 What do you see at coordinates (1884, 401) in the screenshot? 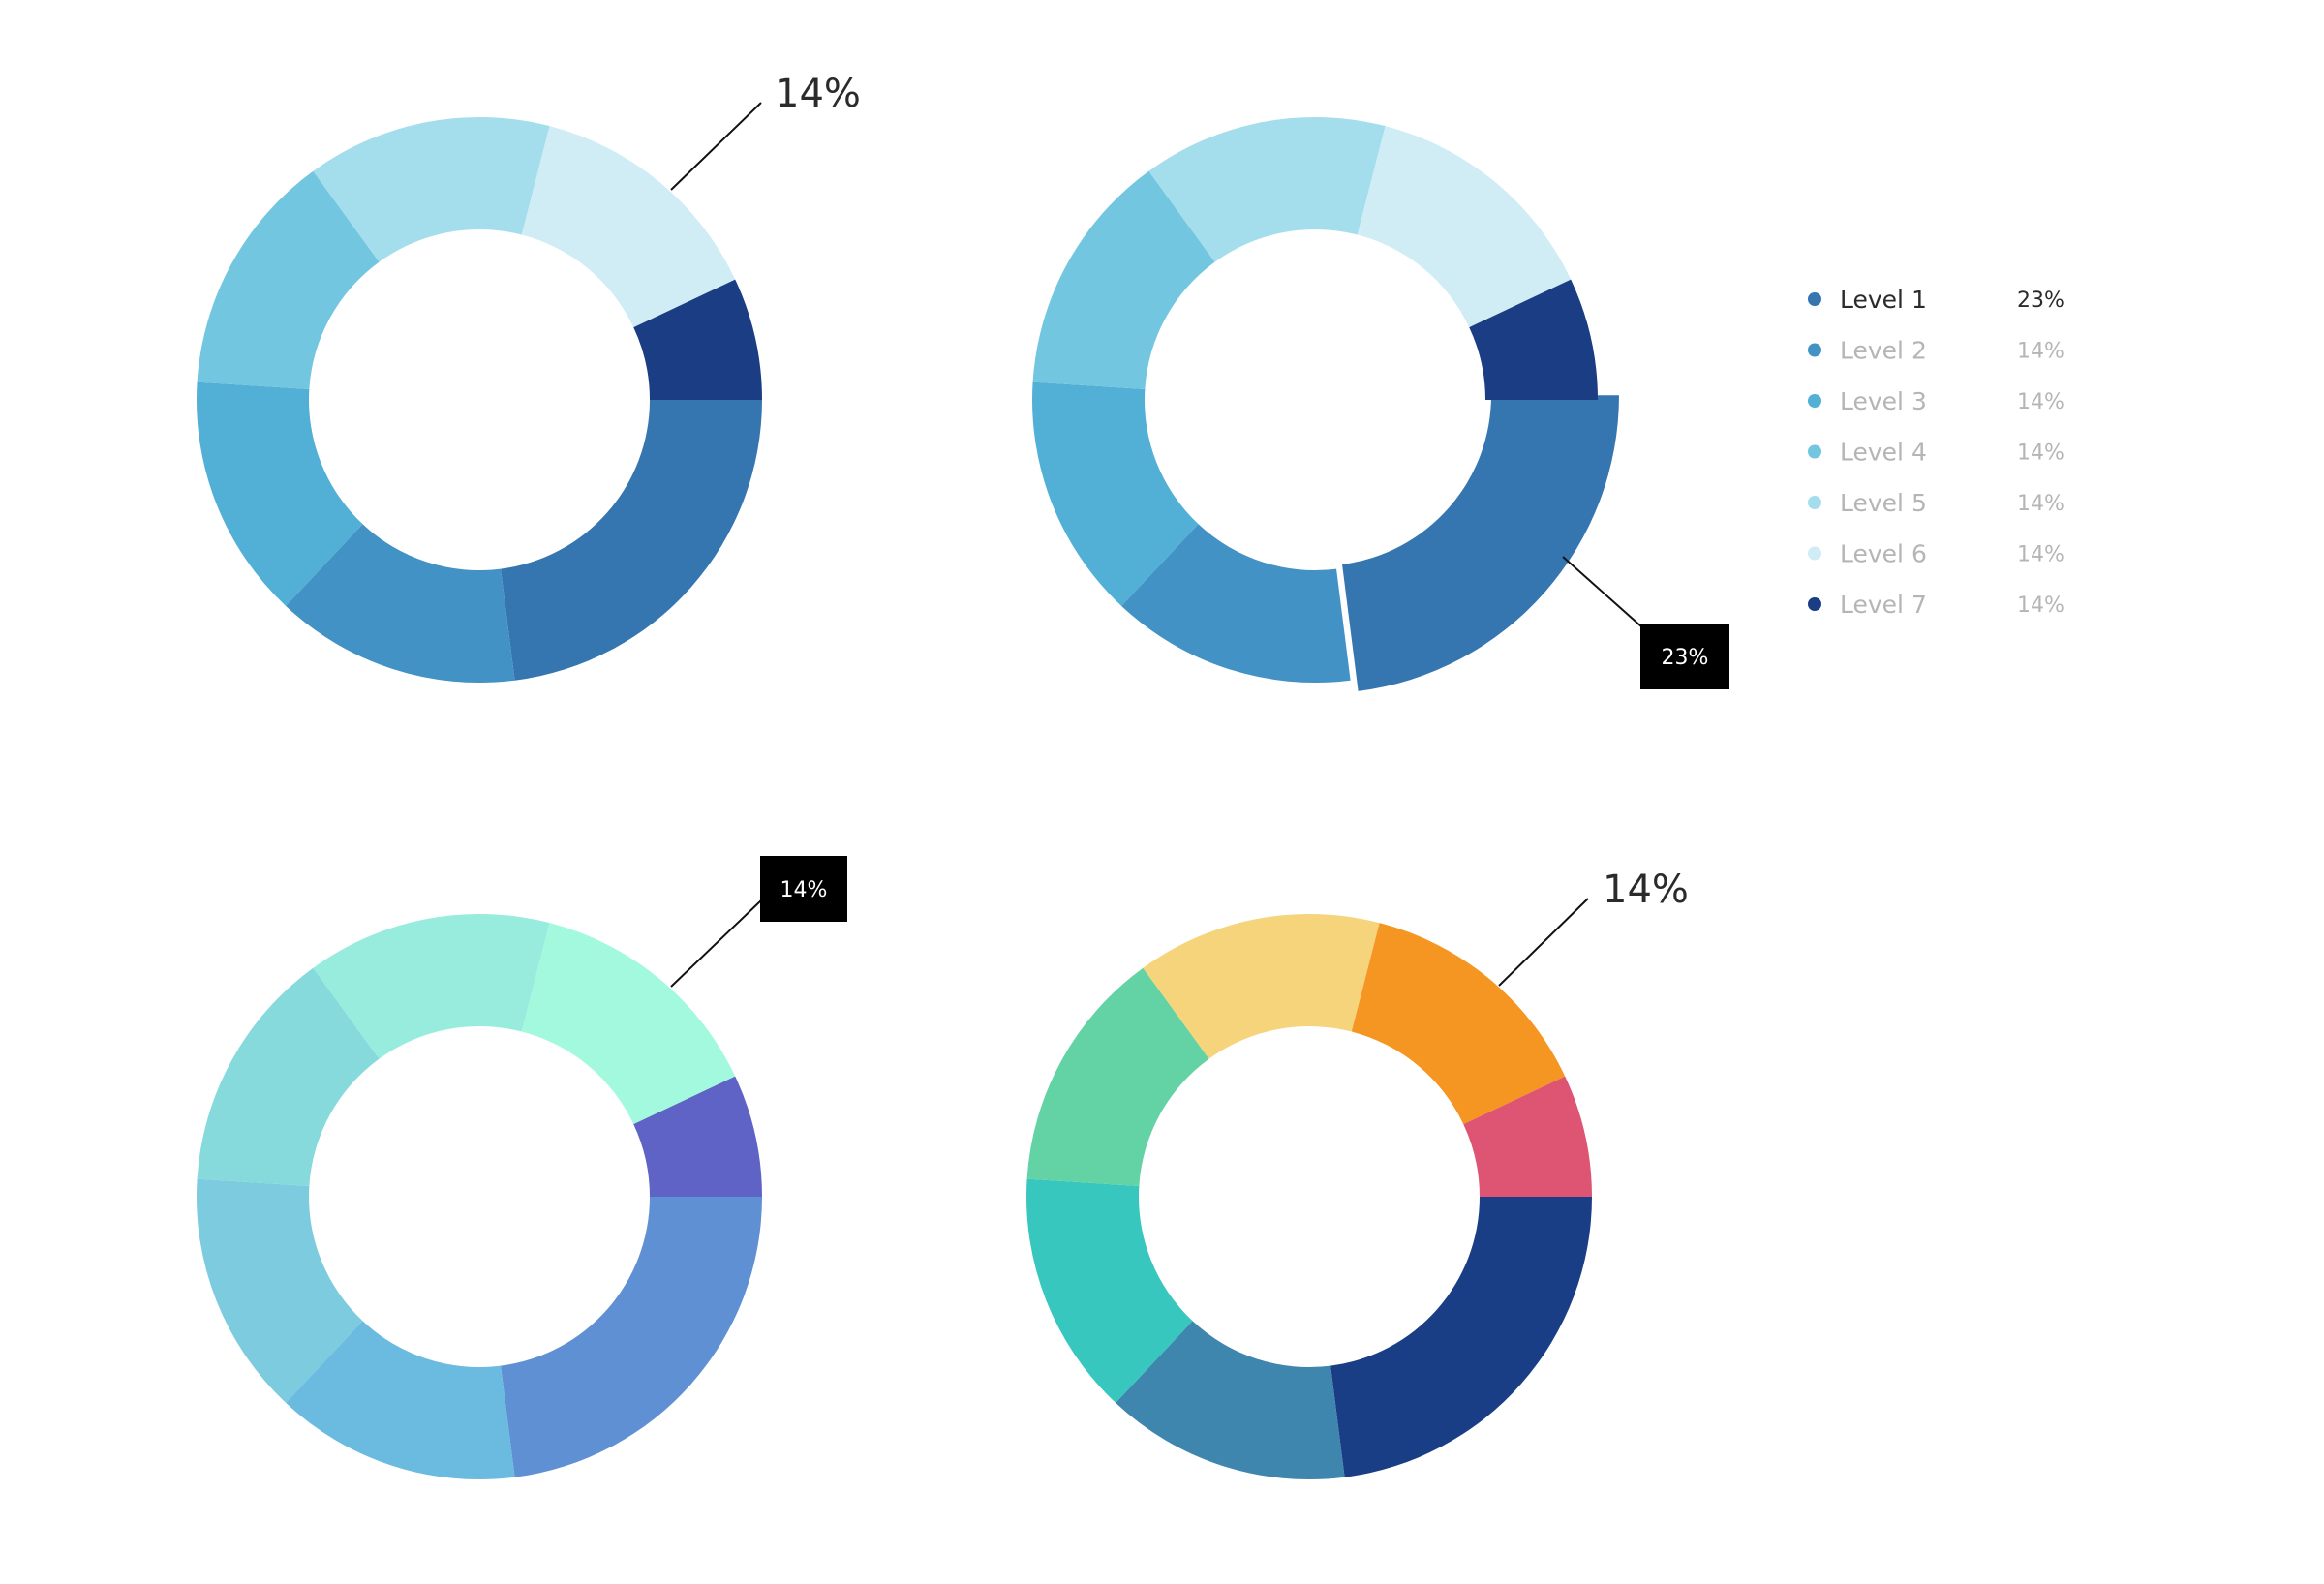
I see `legend-label: Level 3` at bounding box center [1884, 401].